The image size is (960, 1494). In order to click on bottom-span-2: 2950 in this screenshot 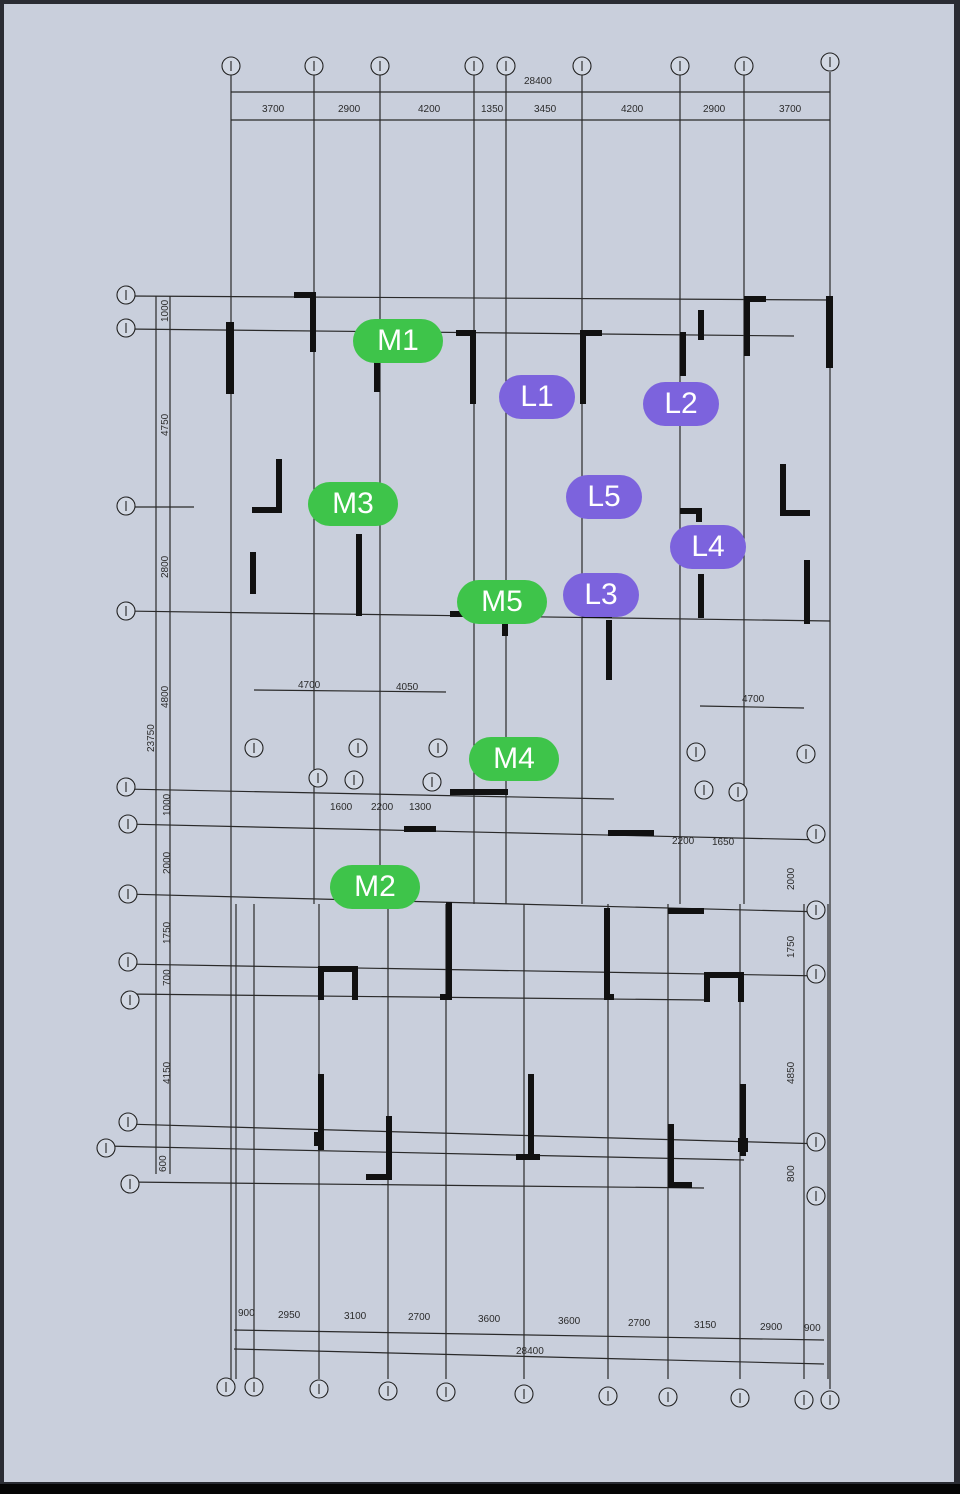, I will do `click(289, 1315)`.